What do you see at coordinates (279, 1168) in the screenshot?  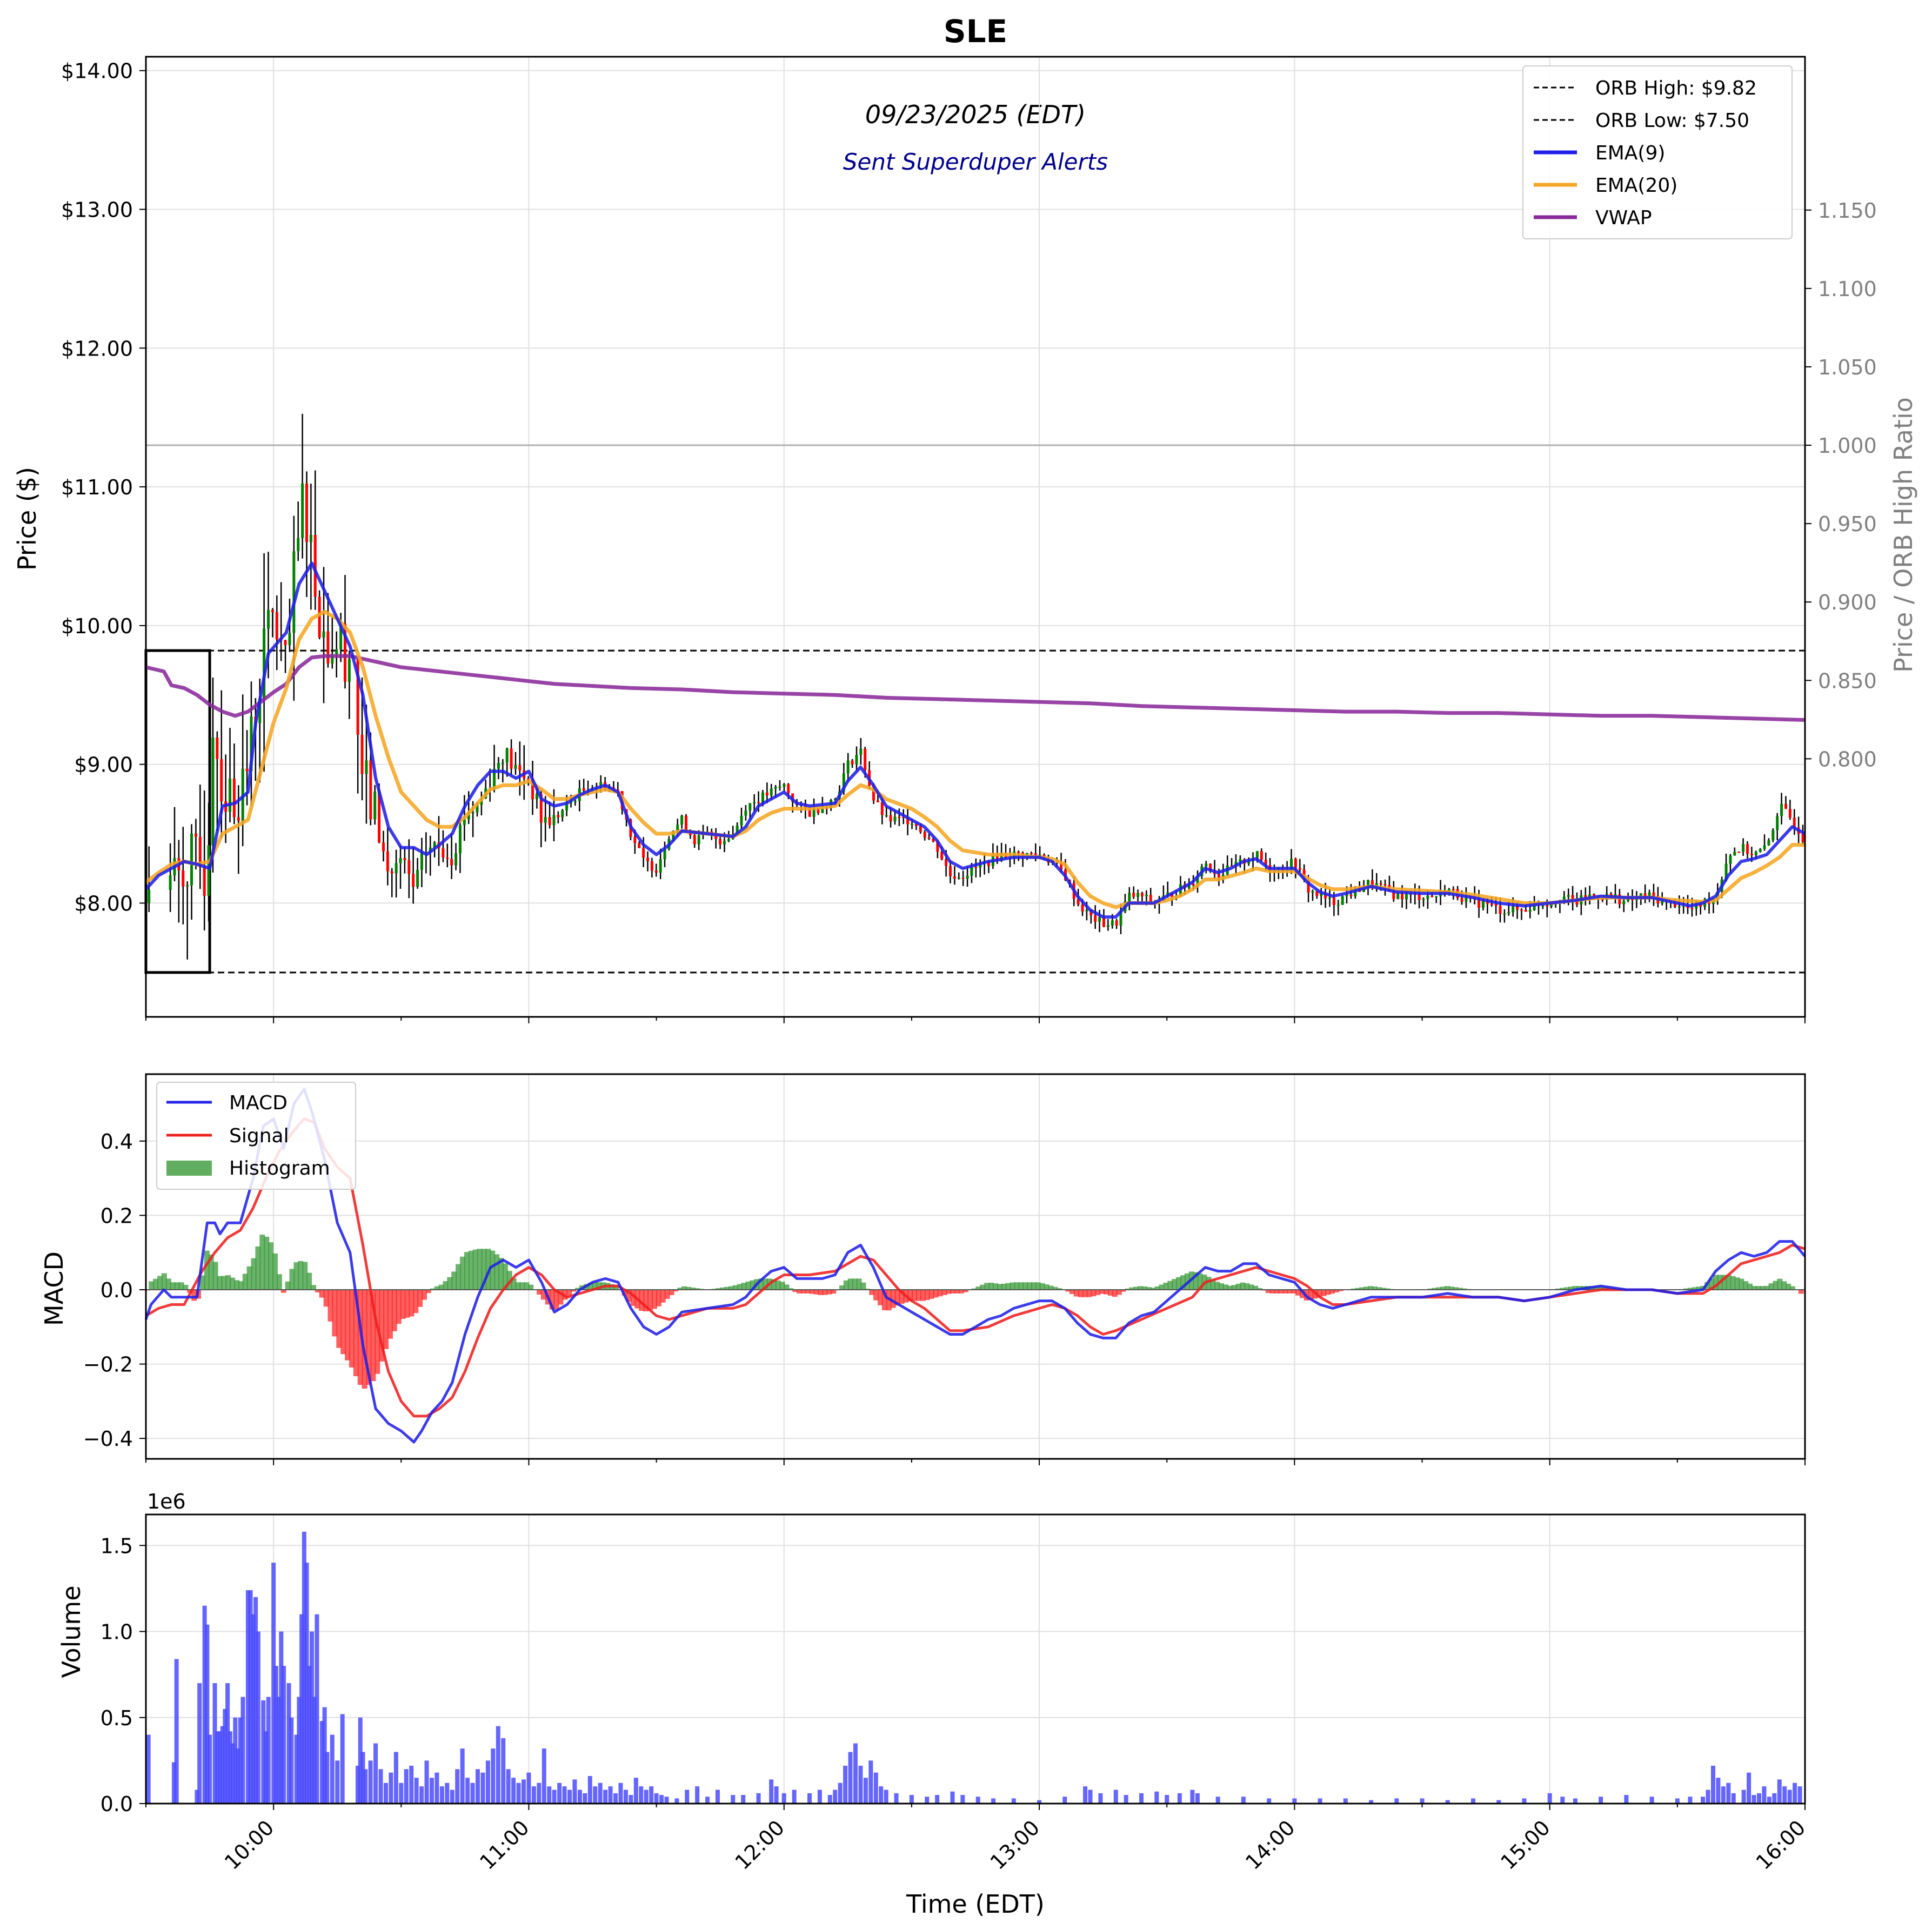 I see `legend-histogram: Histogram` at bounding box center [279, 1168].